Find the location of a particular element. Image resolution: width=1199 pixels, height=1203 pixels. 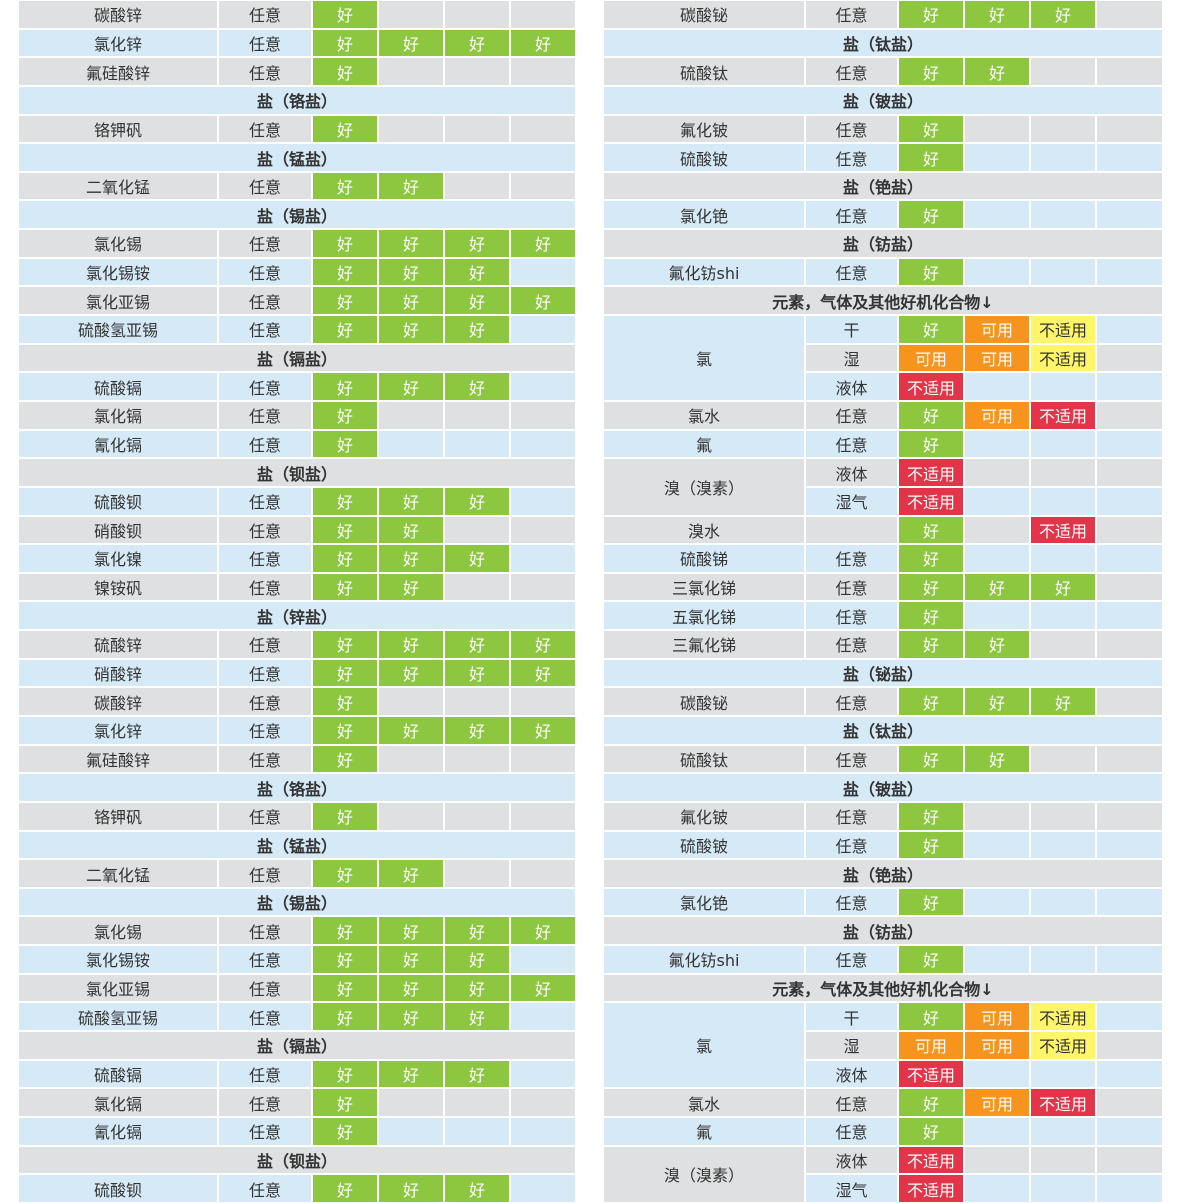

substance-name: 二氧化锰 is located at coordinates (118, 873).